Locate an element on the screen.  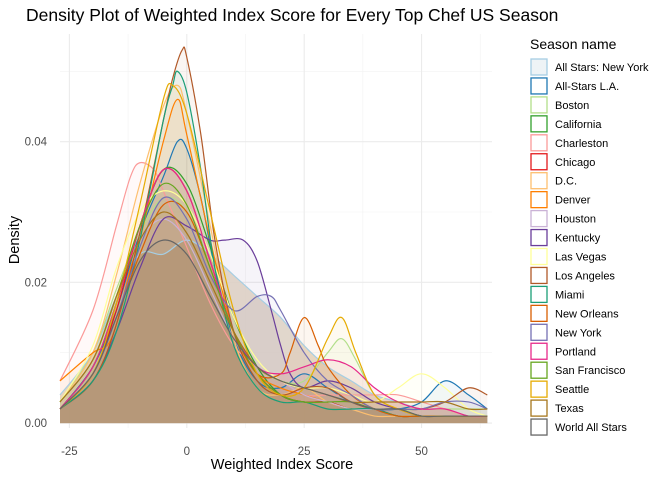
x-tick-label: 25 is located at coordinates (304, 452).